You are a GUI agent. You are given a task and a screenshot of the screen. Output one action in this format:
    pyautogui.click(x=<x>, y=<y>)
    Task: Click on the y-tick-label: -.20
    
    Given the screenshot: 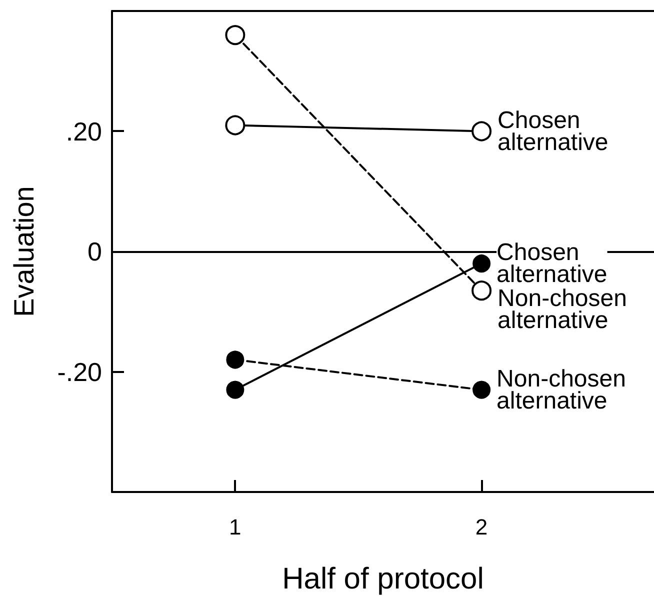 What is the action you would take?
    pyautogui.click(x=79, y=371)
    